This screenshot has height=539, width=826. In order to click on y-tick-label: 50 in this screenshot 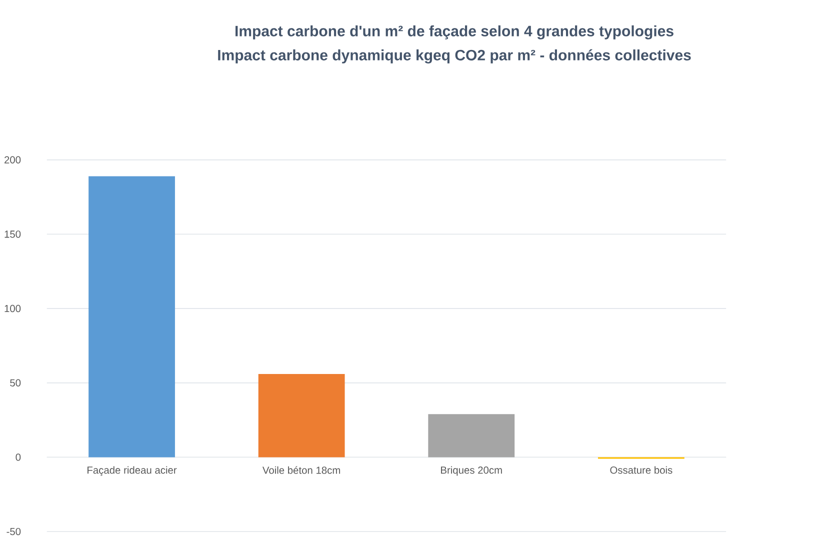, I will do `click(15, 382)`.